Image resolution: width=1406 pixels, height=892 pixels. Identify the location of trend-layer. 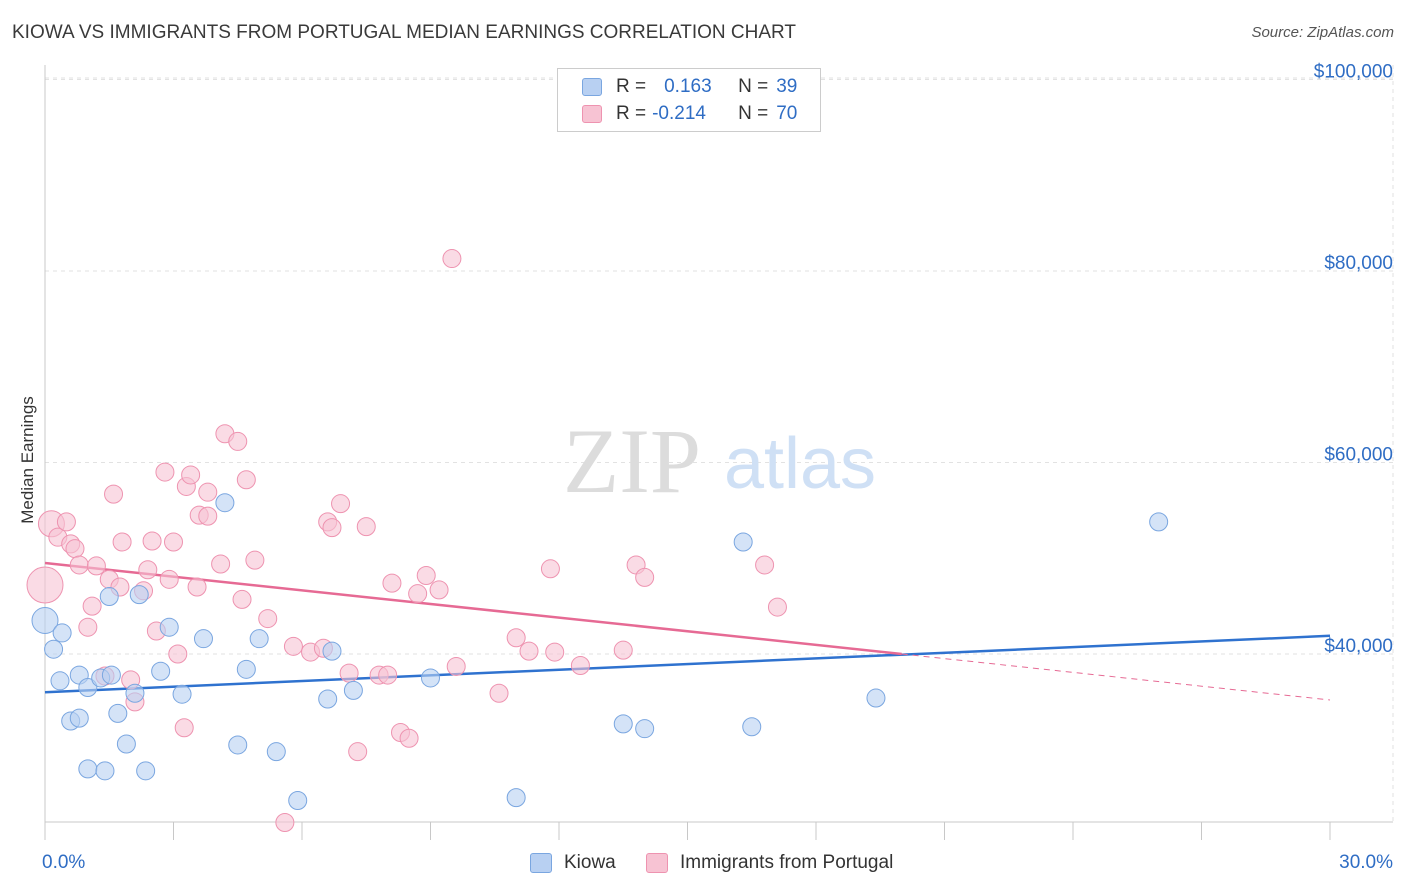
(687, 631).